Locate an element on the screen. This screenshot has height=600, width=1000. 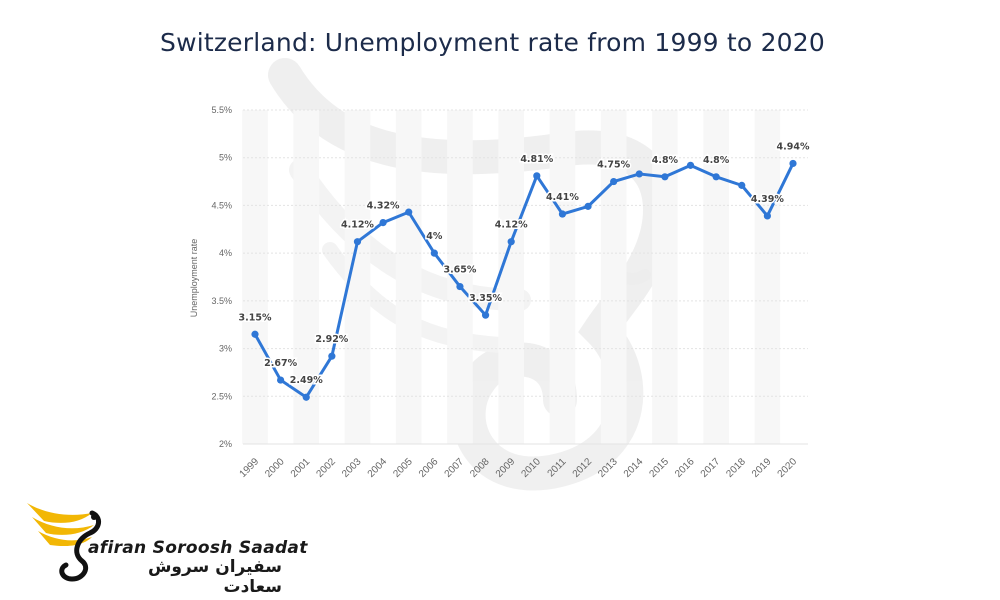
data-label: 4.81% is located at coordinates (536, 159).